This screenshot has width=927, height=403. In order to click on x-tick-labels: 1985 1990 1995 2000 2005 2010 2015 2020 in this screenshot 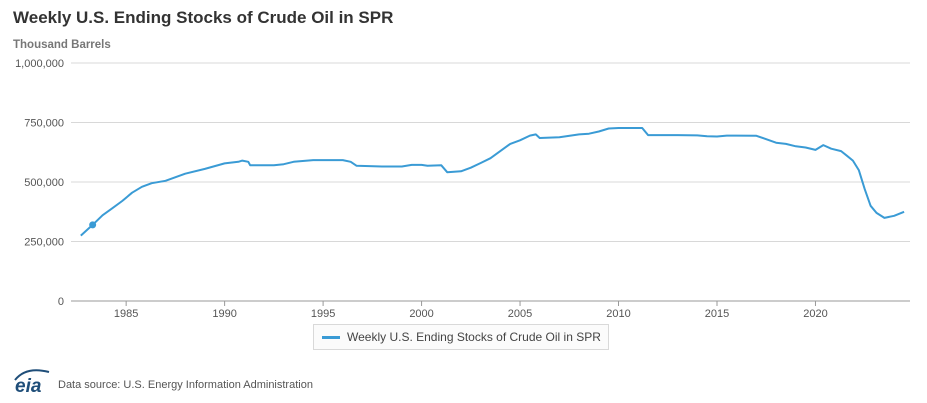, I will do `click(471, 314)`.